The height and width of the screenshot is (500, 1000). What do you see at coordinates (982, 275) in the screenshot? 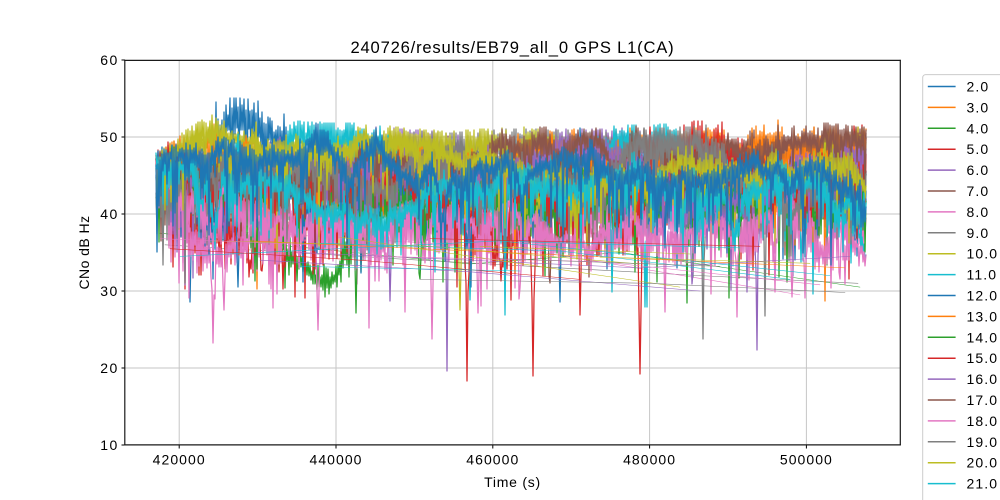
I see `svg-text: 11.0` at bounding box center [982, 275].